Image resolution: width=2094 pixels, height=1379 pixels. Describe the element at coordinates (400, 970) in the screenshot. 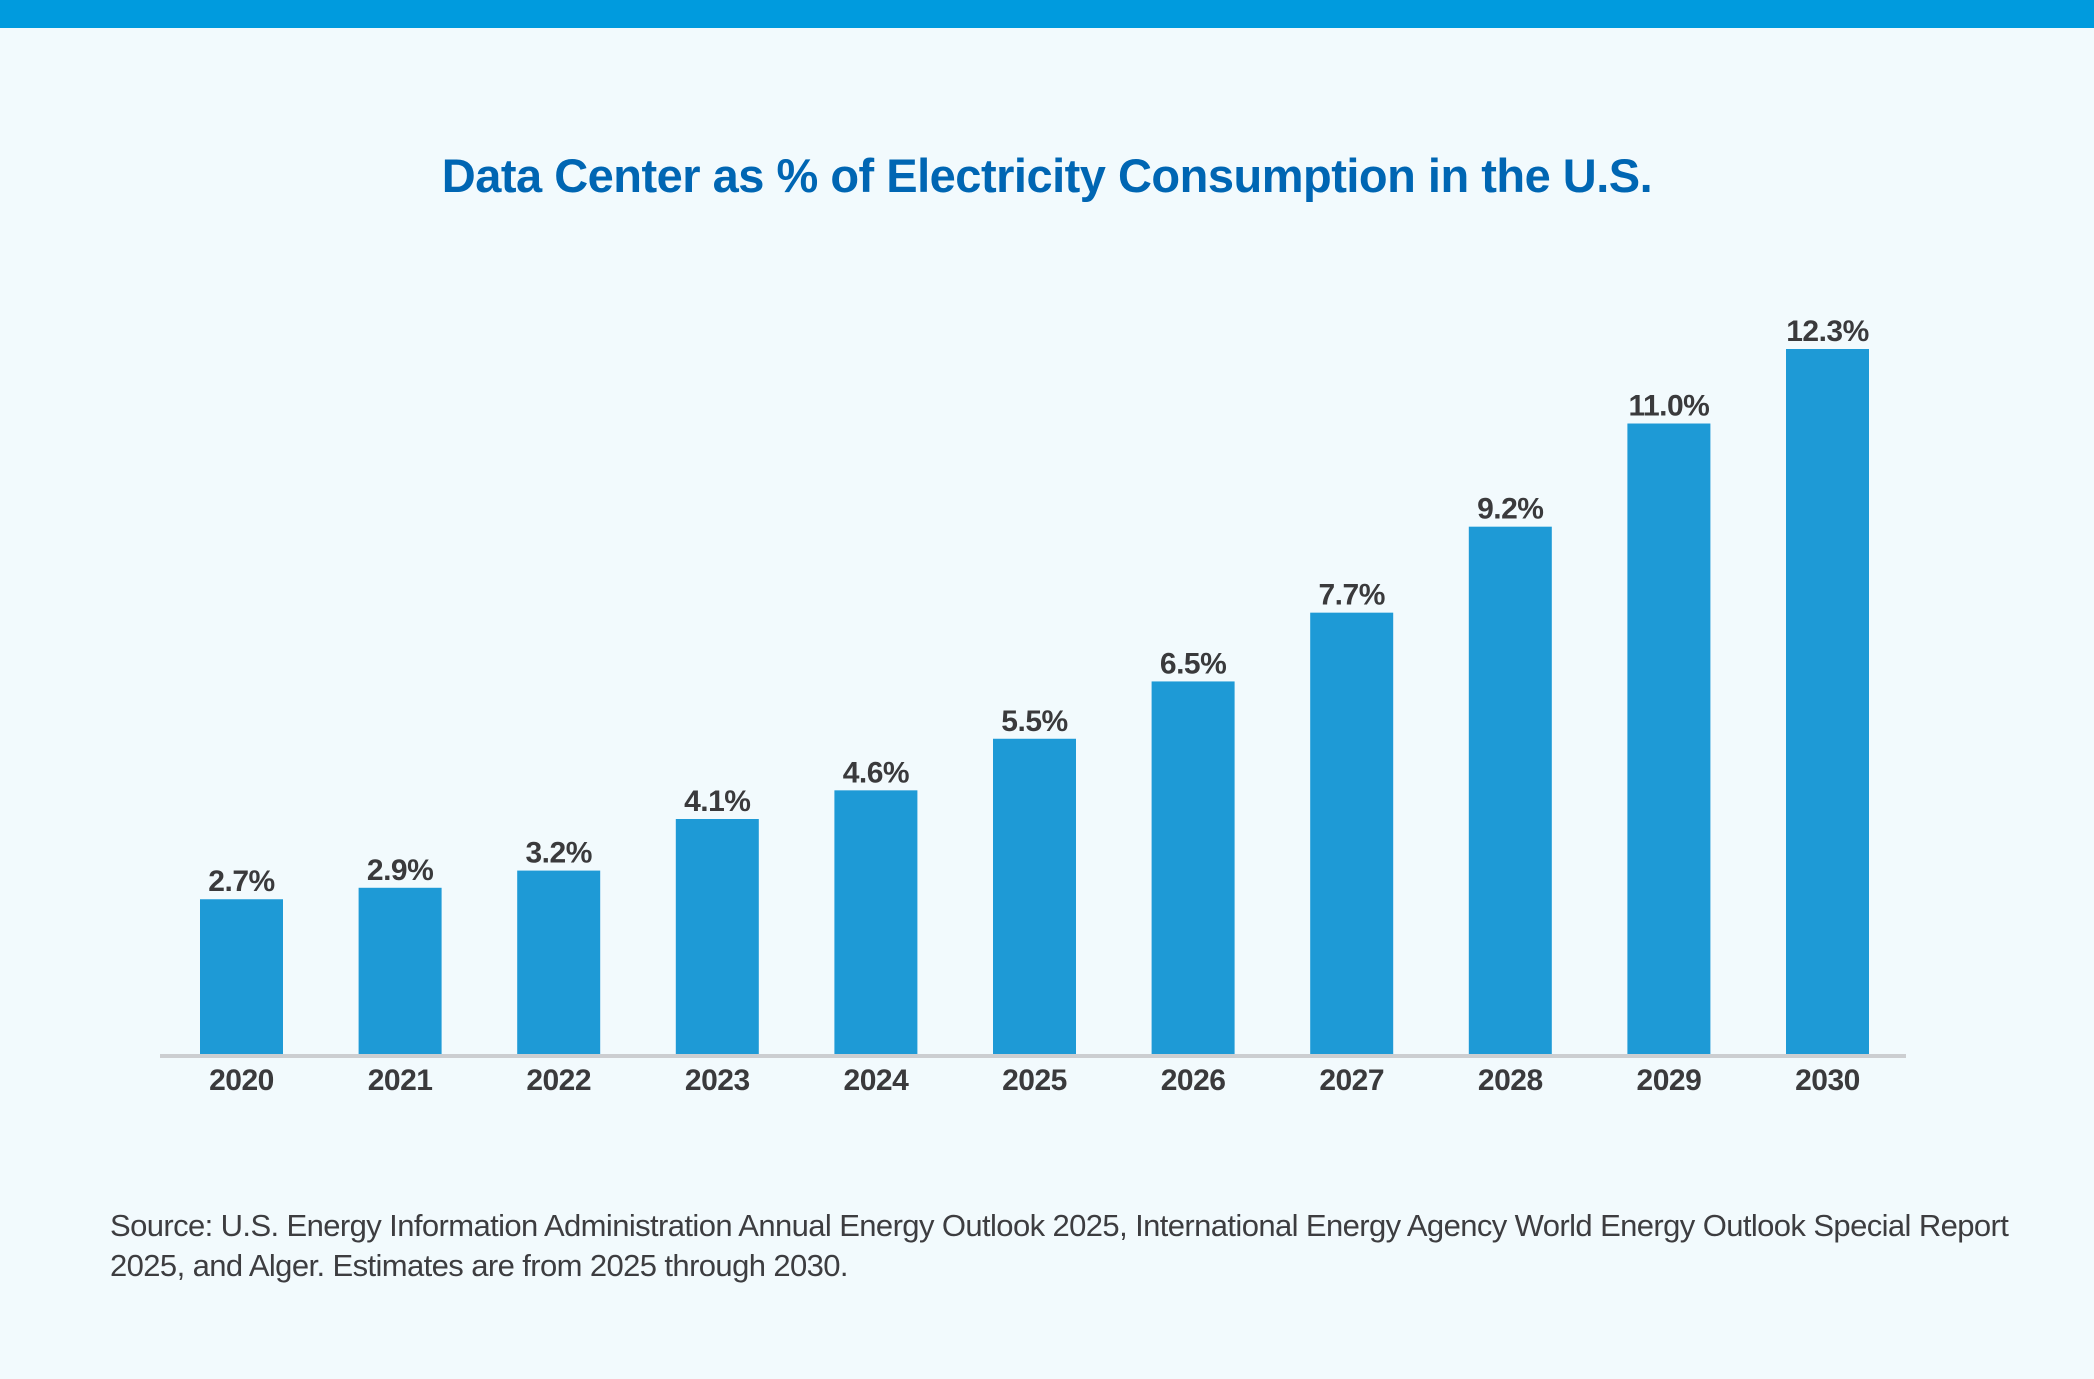

I see `bar-2021` at that location.